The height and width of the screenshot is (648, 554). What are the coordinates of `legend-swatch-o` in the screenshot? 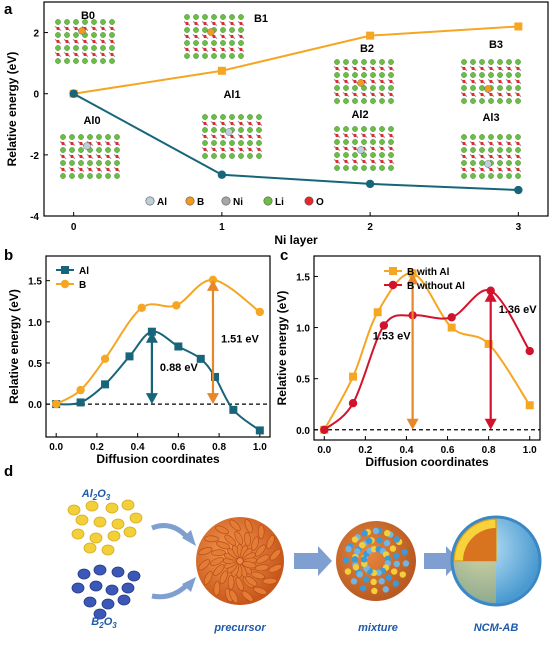 It's located at (309, 201).